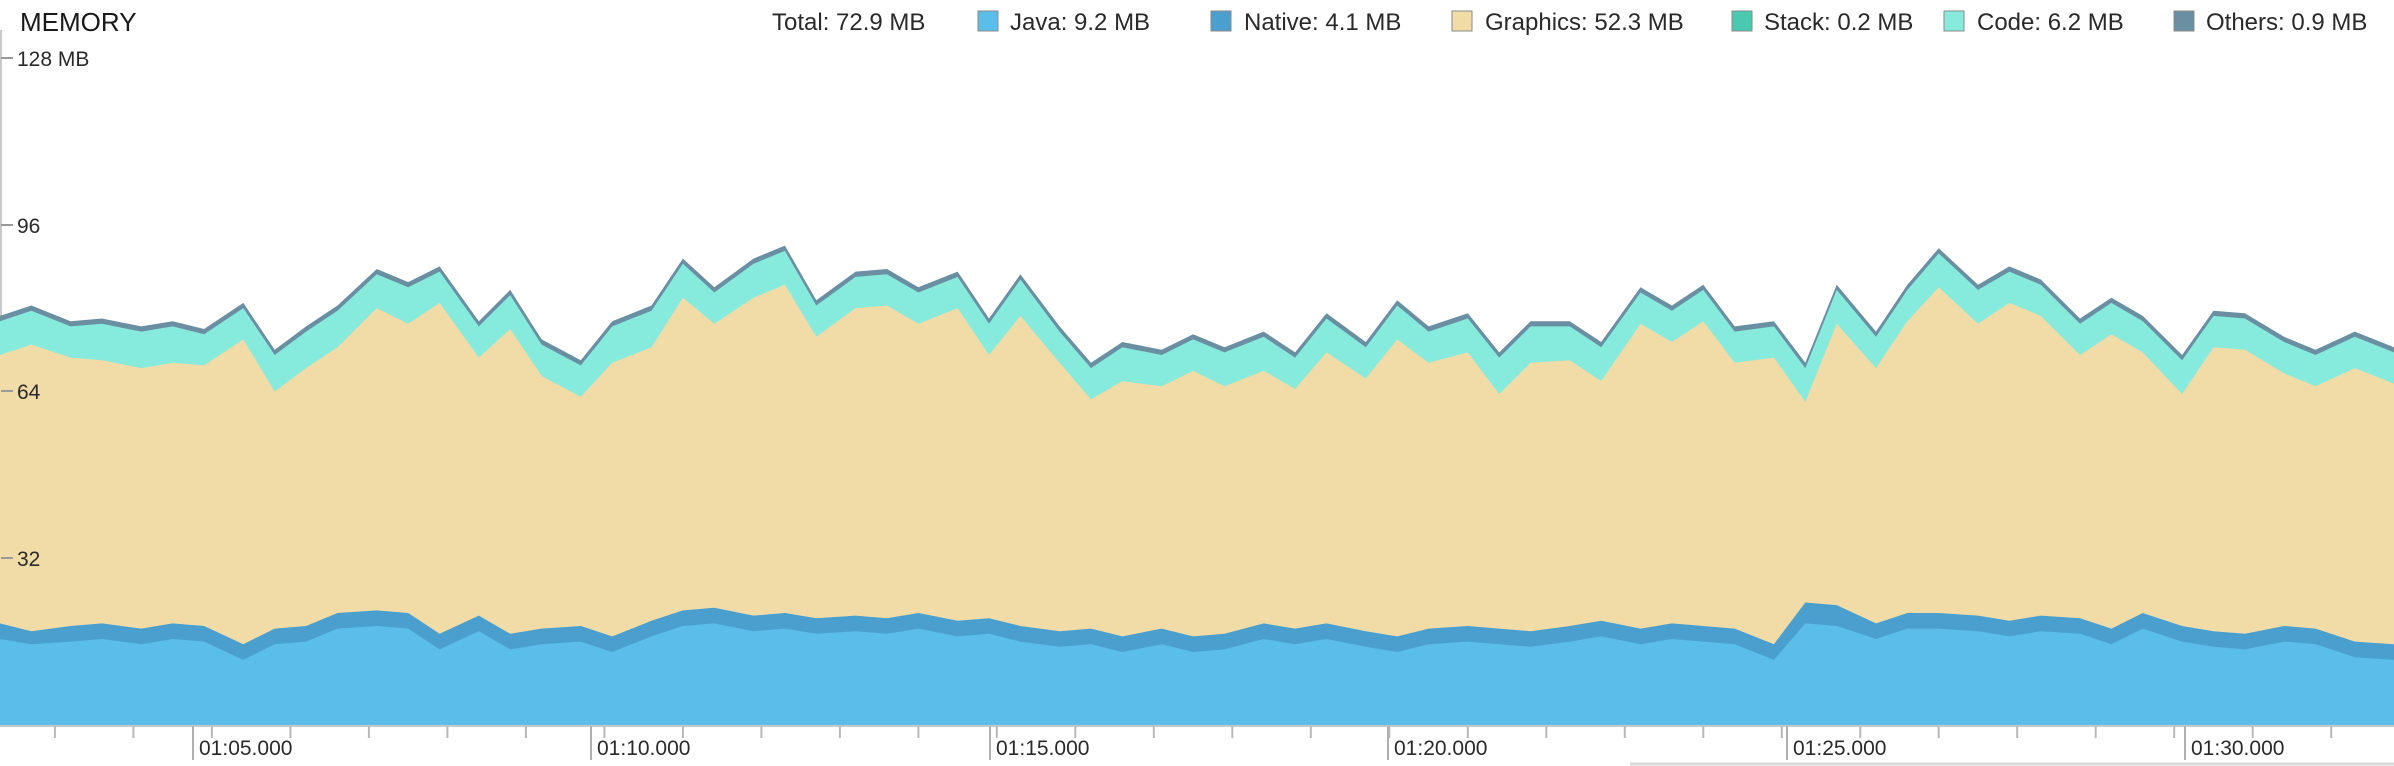  I want to click on legend-label-java: Java: 9.2 MB, so click(1080, 22).